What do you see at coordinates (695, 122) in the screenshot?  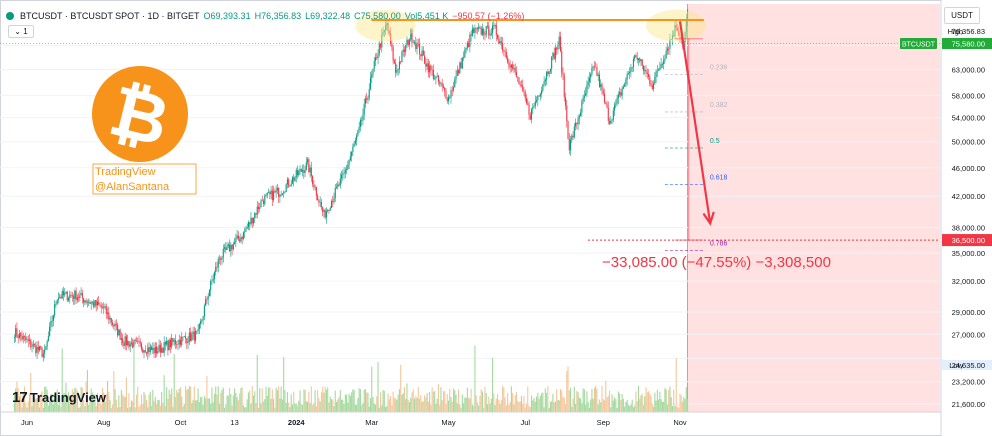 I see `projection-arrow` at bounding box center [695, 122].